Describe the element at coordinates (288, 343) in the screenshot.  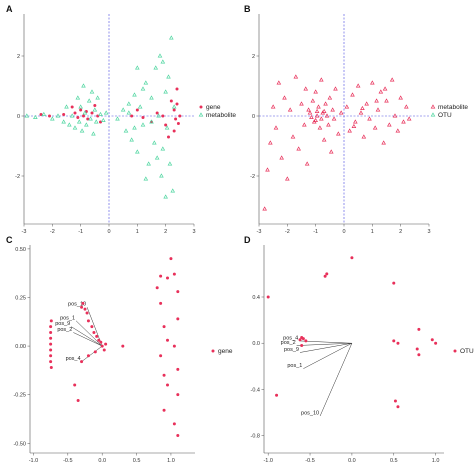
I see `vector-label: pos_2` at that location.